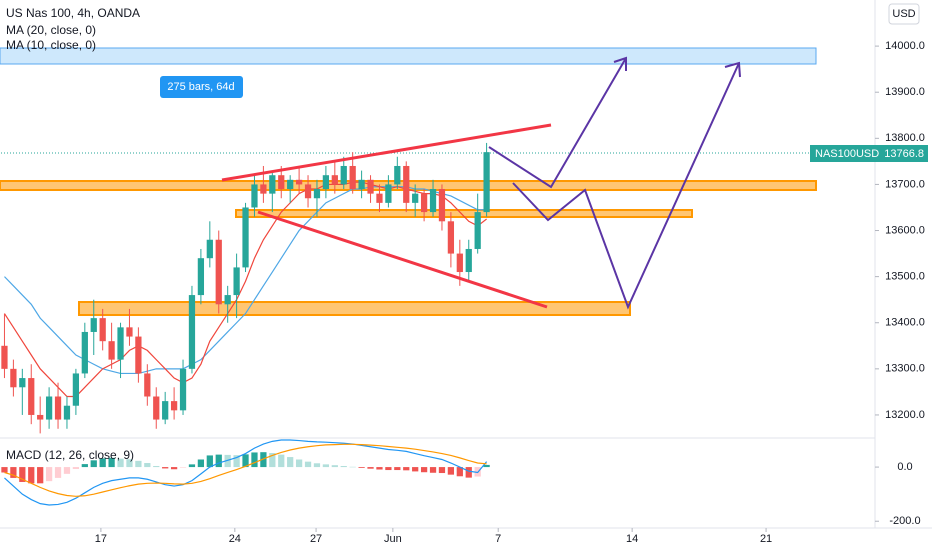 The width and height of the screenshot is (932, 550). I want to click on currency: USD, so click(903, 14).